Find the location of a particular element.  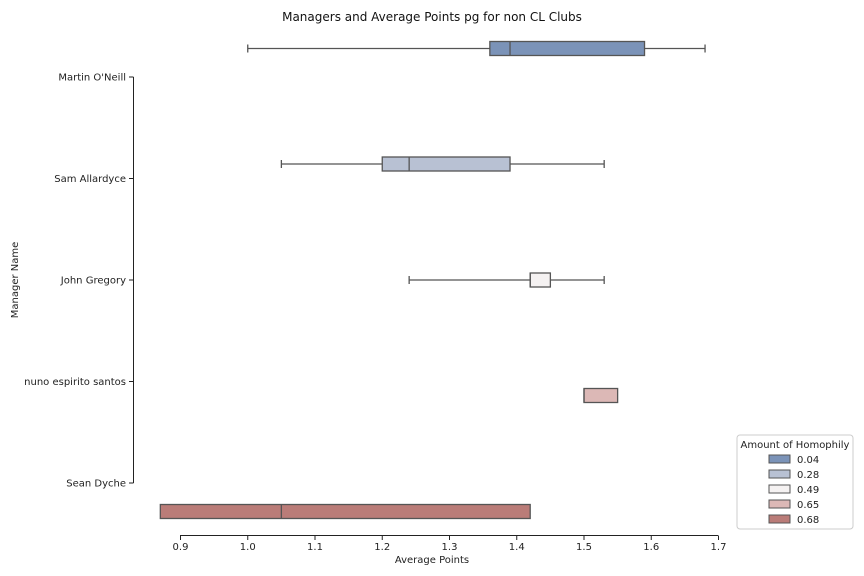

box-0.68 is located at coordinates (345, 511).